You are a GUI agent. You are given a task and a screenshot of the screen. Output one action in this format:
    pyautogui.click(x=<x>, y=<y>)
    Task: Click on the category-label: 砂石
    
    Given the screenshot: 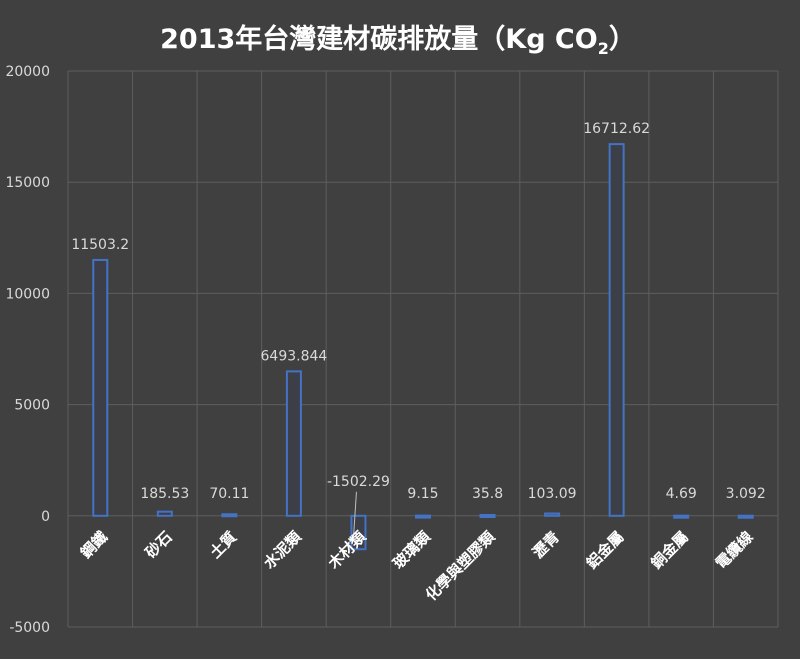 What is the action you would take?
    pyautogui.click(x=159, y=545)
    